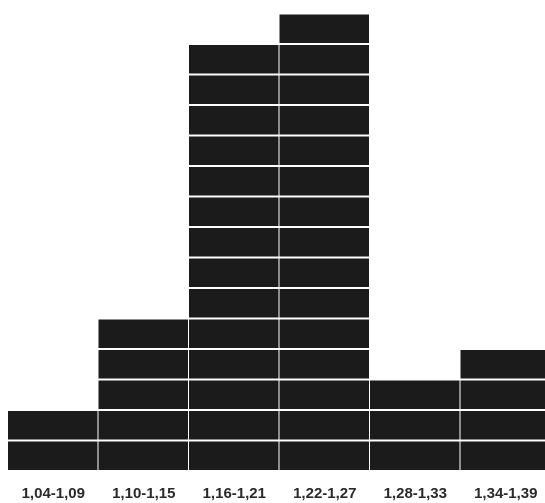  Describe the element at coordinates (143, 493) in the screenshot. I see `category-label: 1,10-1,15` at that location.